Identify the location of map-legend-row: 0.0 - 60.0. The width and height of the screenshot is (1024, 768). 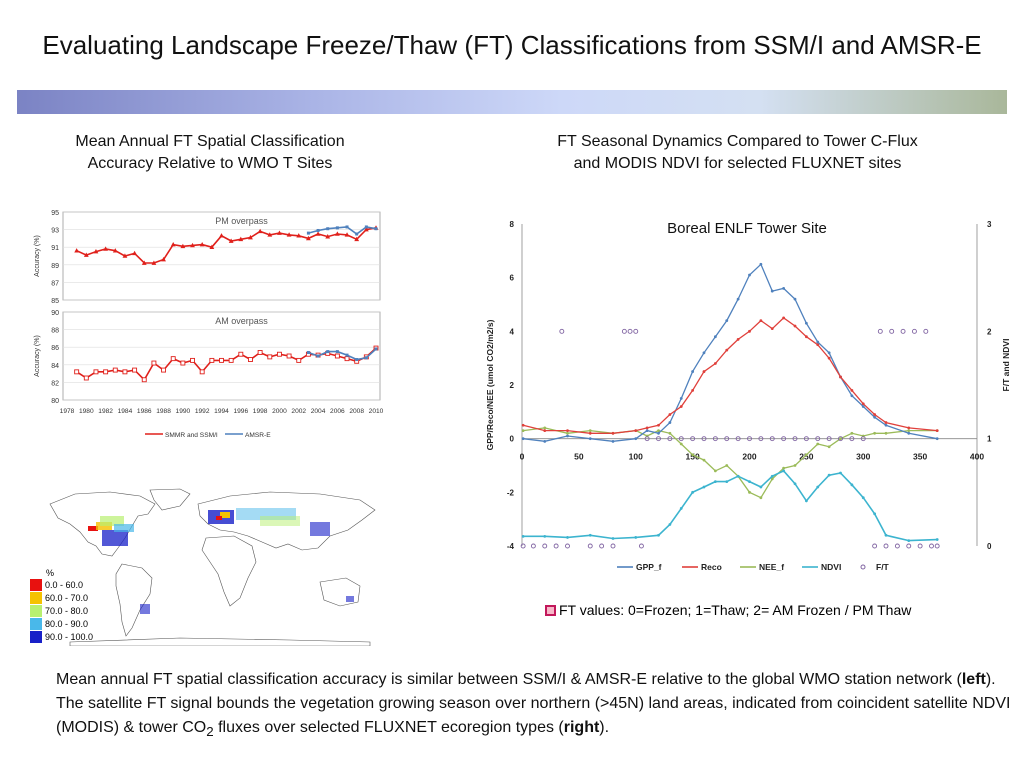
(61, 584).